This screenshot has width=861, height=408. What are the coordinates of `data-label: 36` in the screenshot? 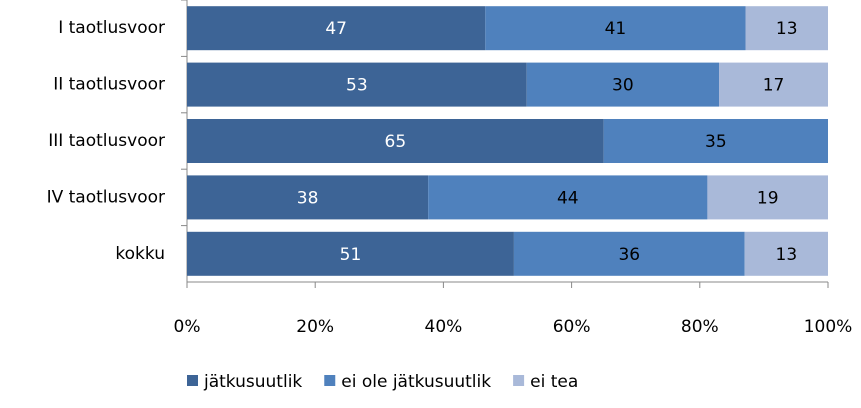 It's located at (629, 255).